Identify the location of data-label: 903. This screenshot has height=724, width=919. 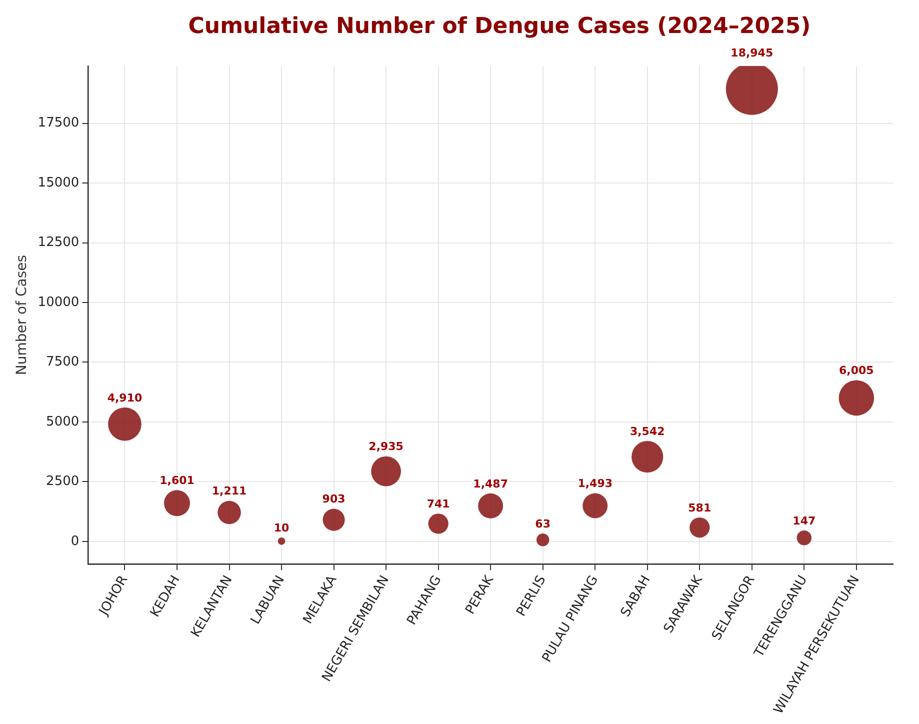
(334, 499).